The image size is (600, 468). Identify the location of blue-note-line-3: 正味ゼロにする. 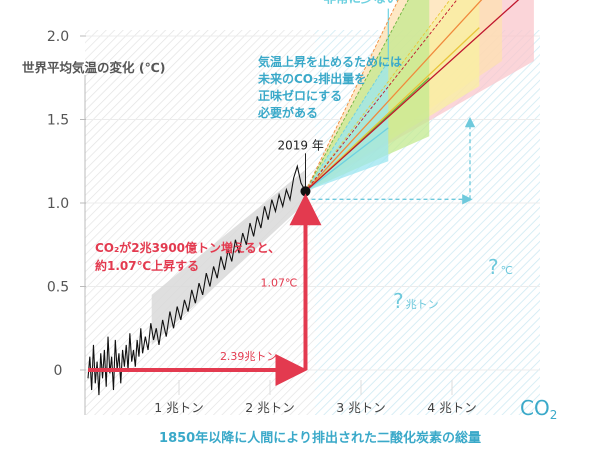
(300, 95).